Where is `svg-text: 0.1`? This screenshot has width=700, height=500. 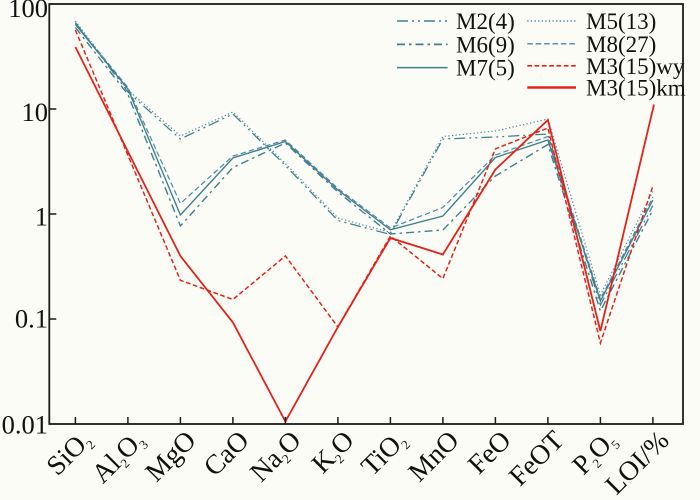
svg-text: 0.1 is located at coordinates (31, 319).